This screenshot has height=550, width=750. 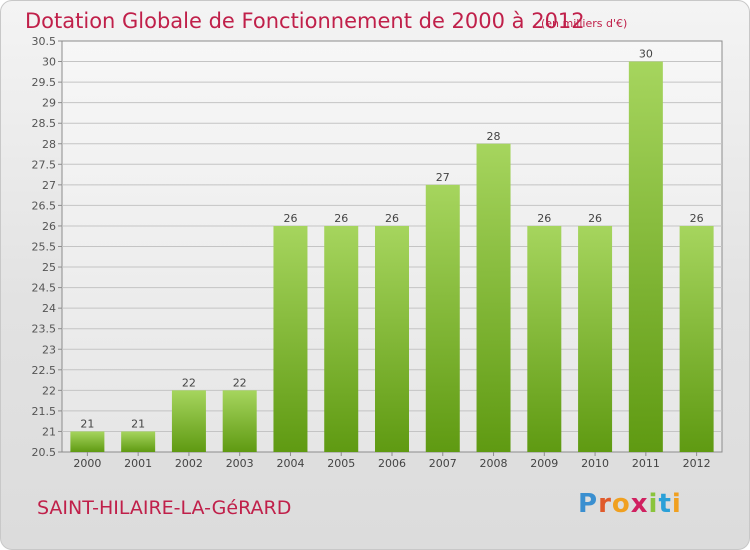 I want to click on y-tick-label: 26, so click(x=49, y=226).